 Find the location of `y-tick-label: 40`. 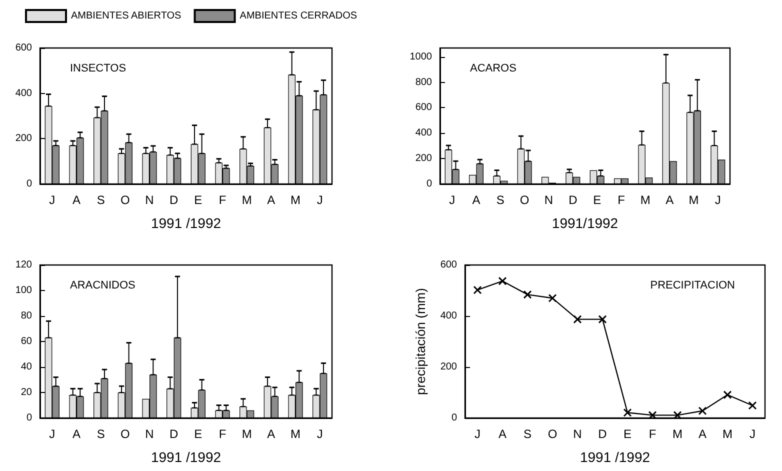

y-tick-label: 40 is located at coordinates (26, 367).